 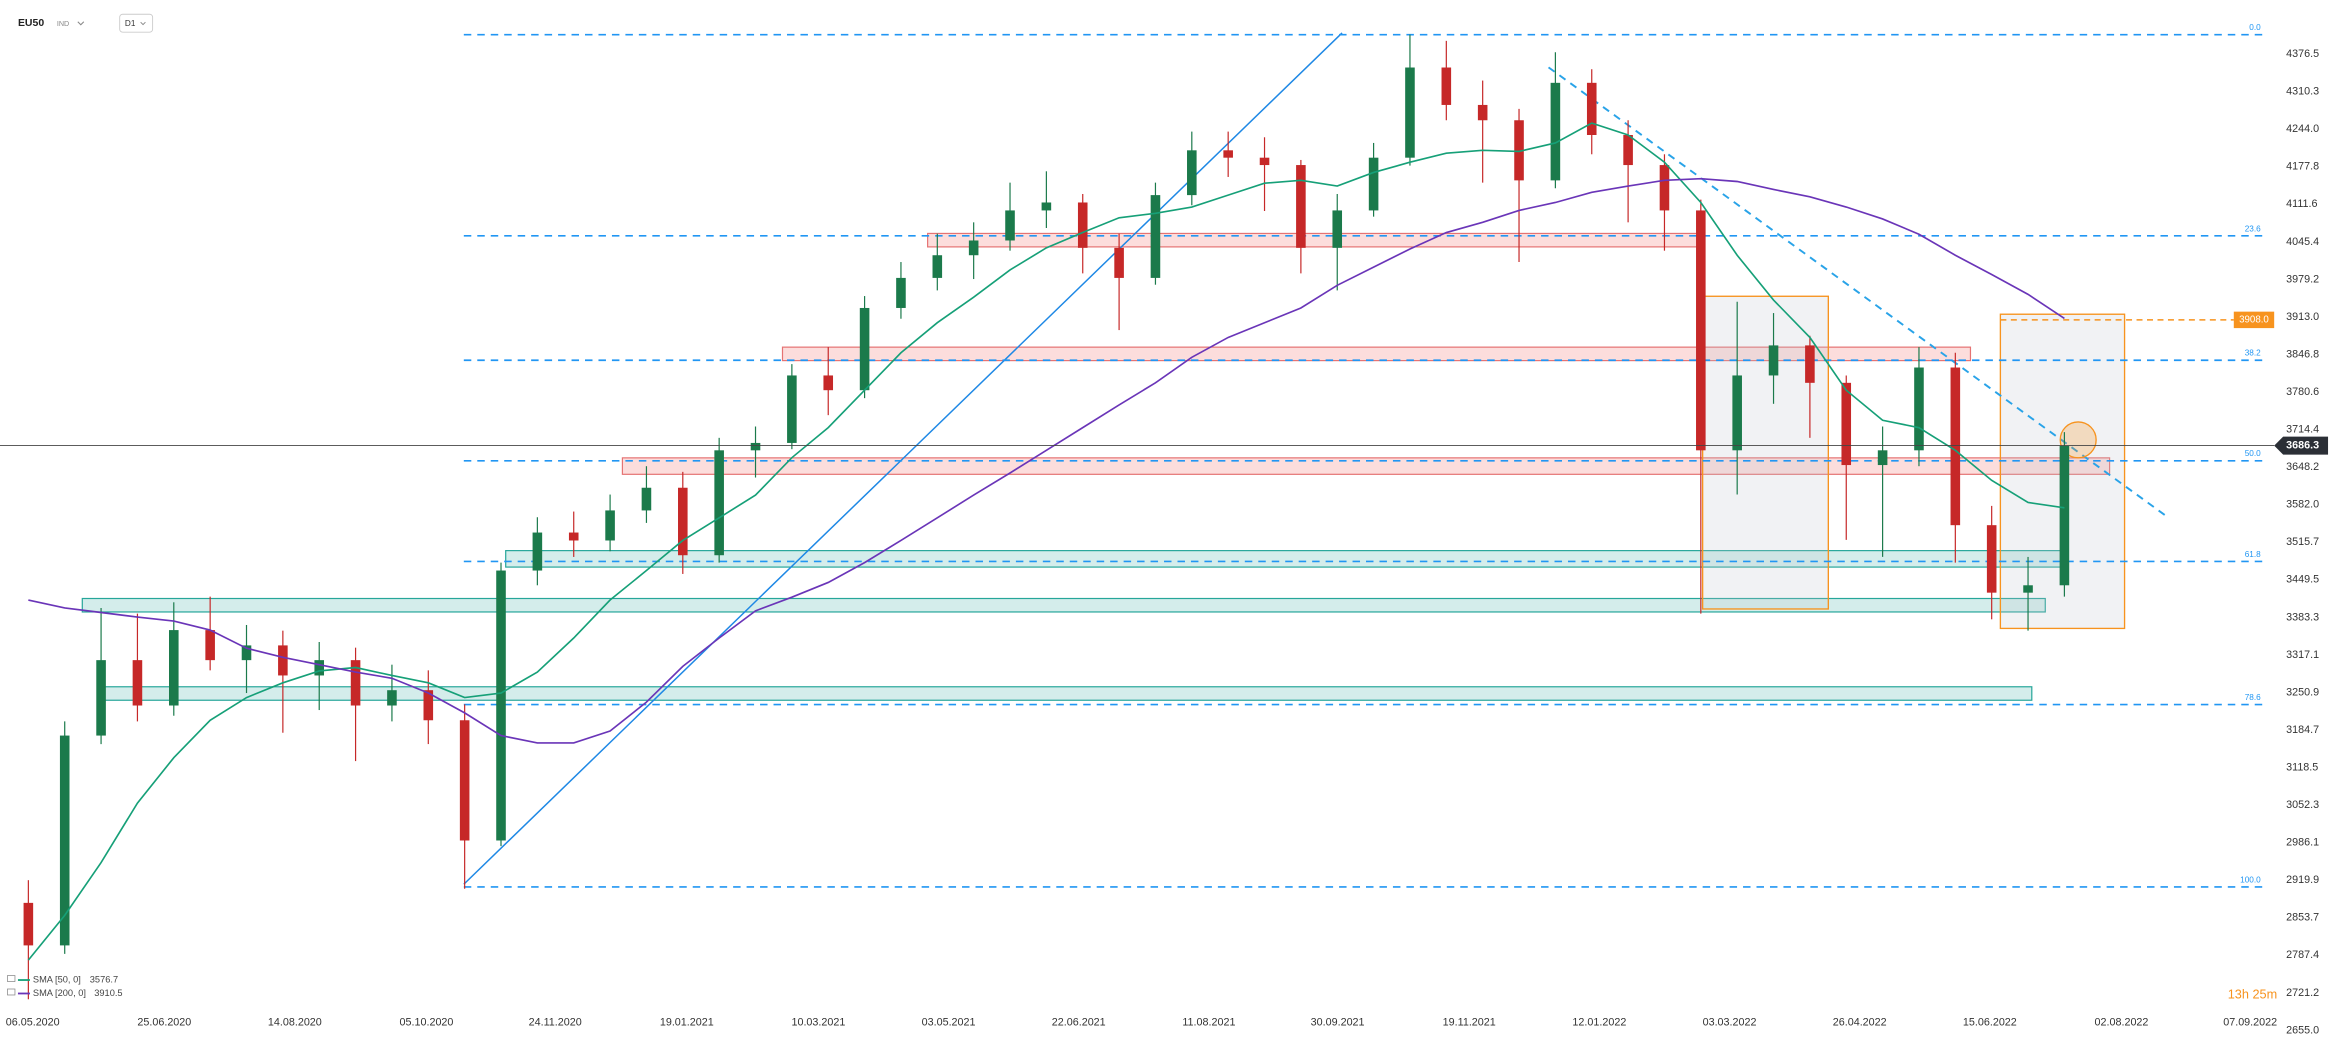 I want to click on y-tick-label: 3449.5, so click(x=2302, y=580).